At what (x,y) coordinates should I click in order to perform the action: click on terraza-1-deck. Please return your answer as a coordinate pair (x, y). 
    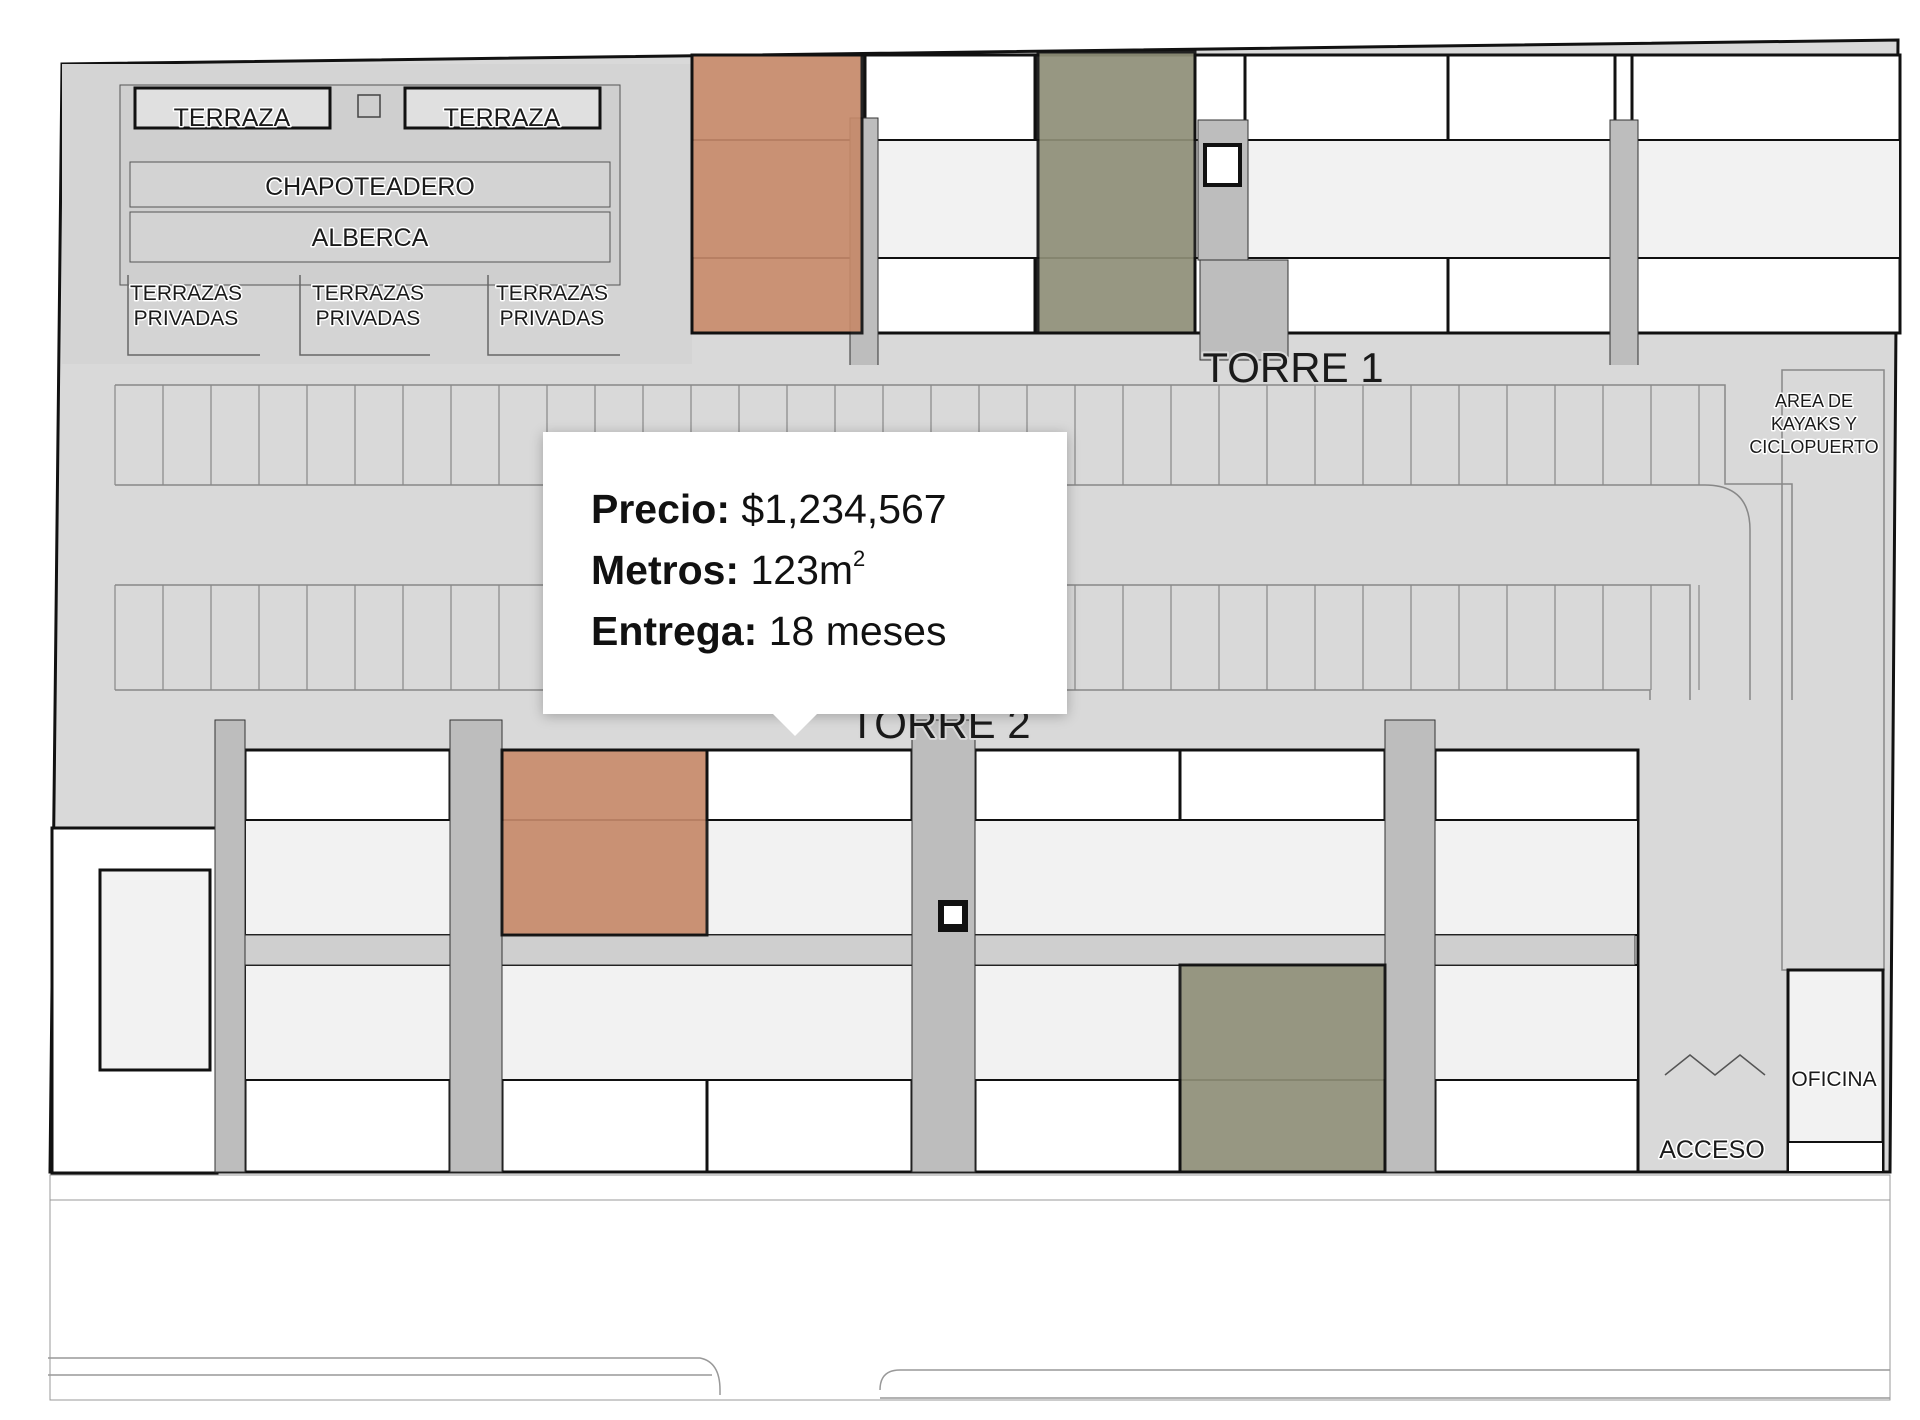
    Looking at the image, I should click on (232, 108).